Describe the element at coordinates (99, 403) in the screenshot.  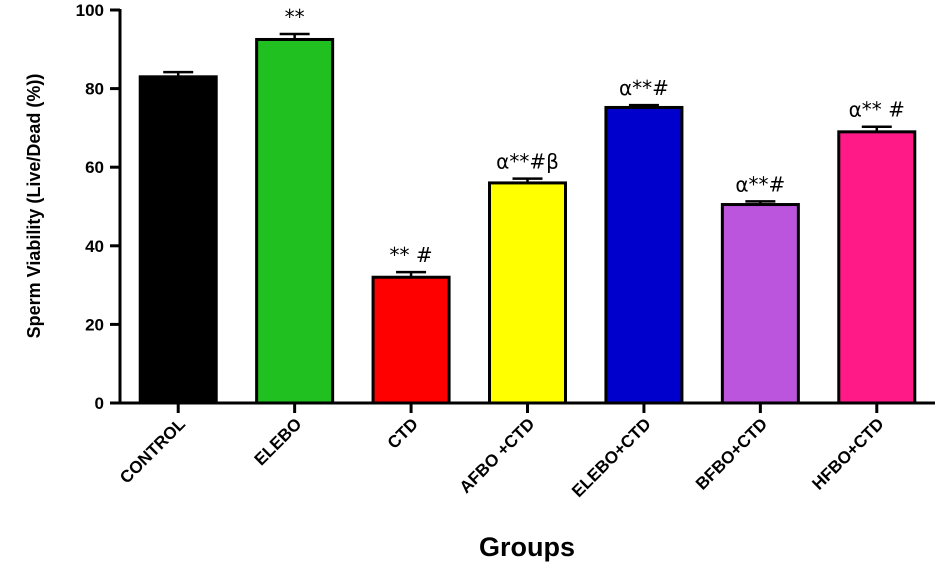
I see `y-tick-label: 0` at that location.